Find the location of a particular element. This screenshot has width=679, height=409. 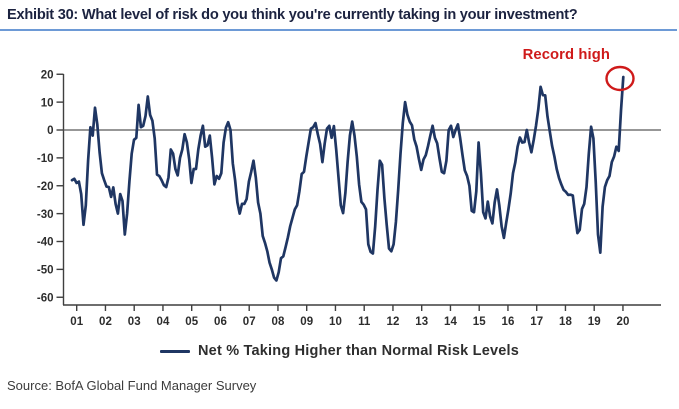

x-tick-label: 20 is located at coordinates (623, 322).